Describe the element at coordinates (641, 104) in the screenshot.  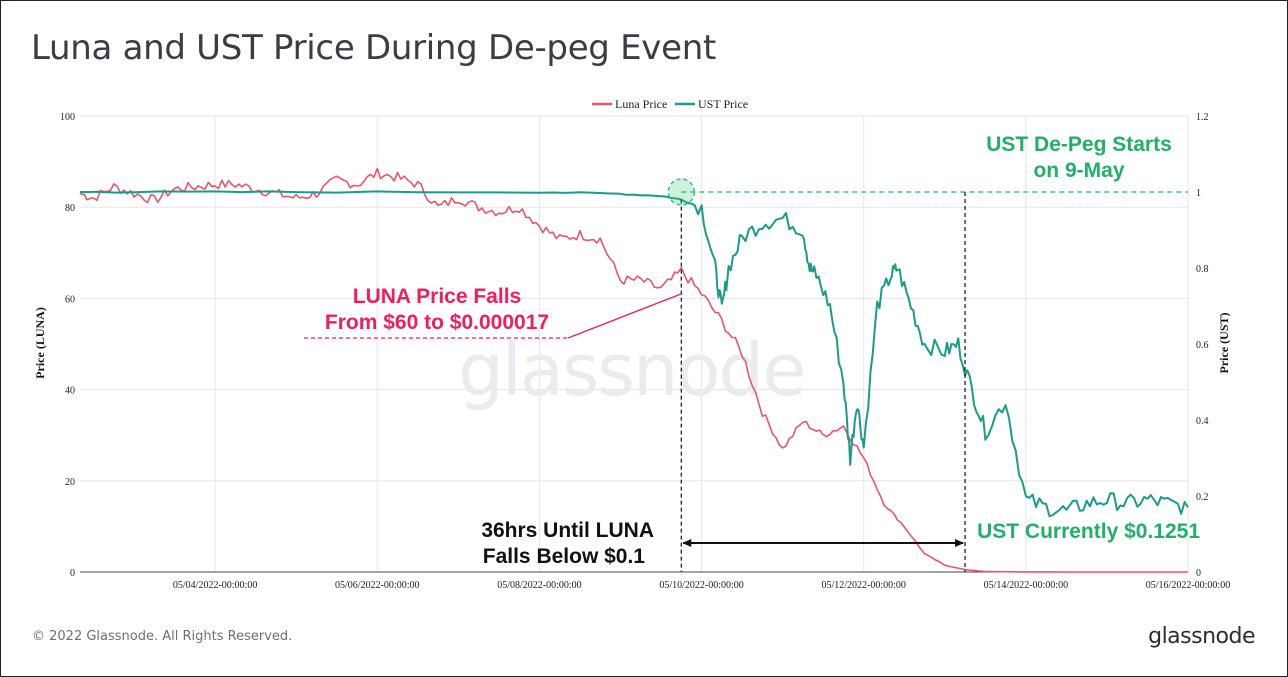
I see `legend-label-luna: Luna Price` at that location.